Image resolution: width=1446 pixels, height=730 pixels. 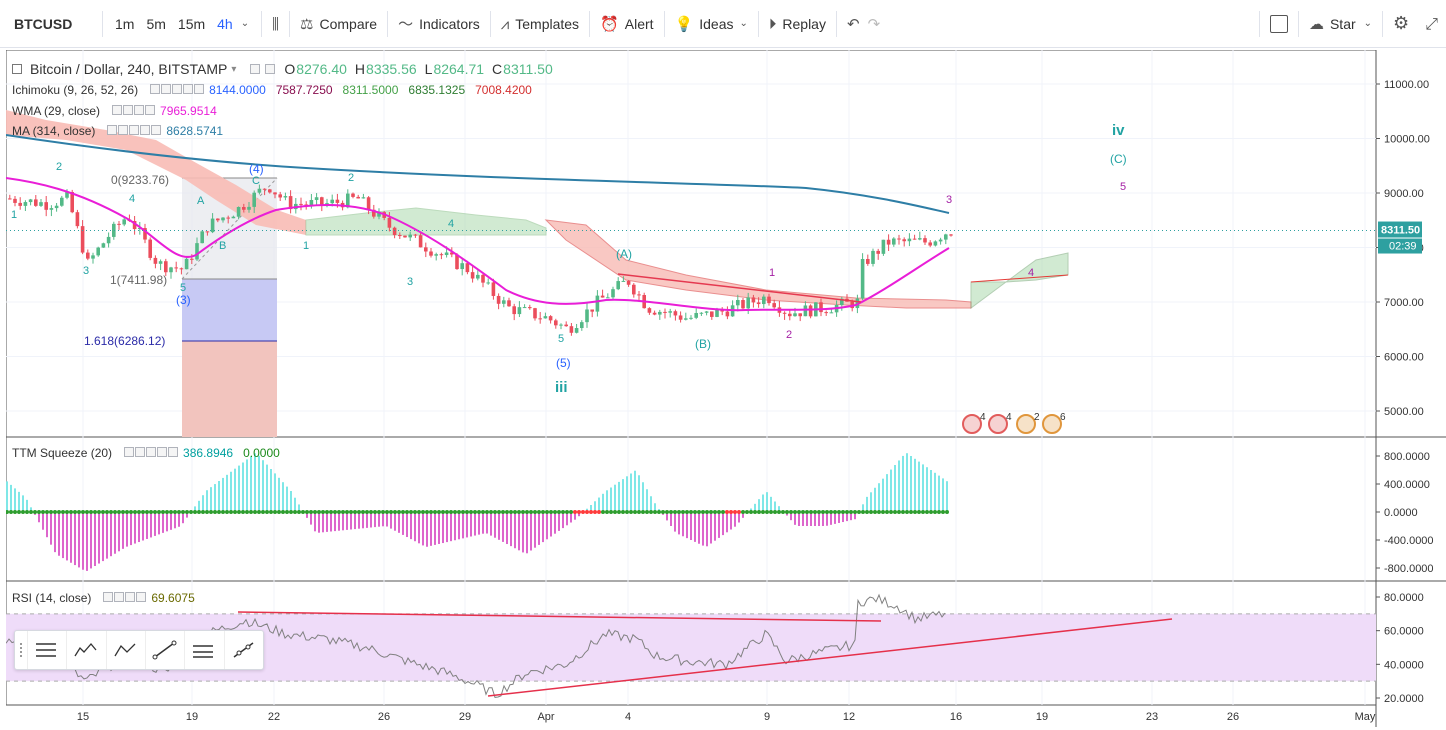 What do you see at coordinates (711, 24) in the screenshot?
I see `ideas-button: 💡 Ideas ⌄` at bounding box center [711, 24].